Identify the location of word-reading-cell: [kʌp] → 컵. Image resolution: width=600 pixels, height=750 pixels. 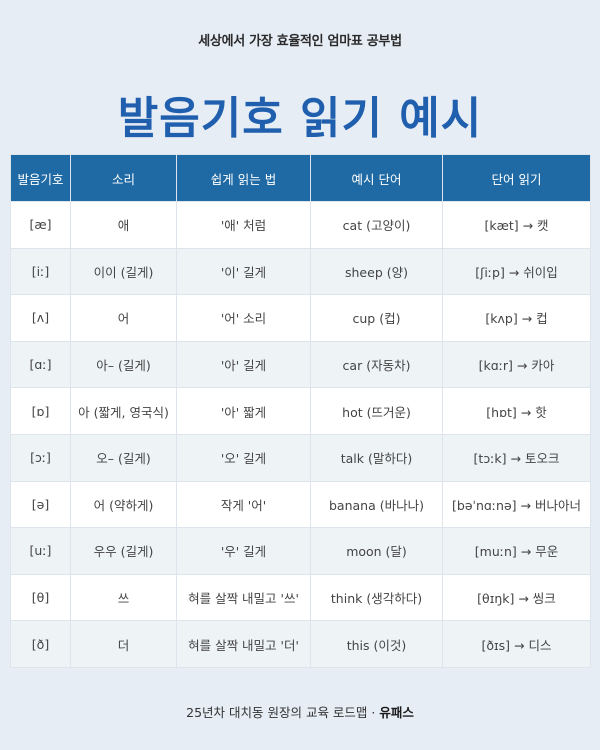
(516, 318).